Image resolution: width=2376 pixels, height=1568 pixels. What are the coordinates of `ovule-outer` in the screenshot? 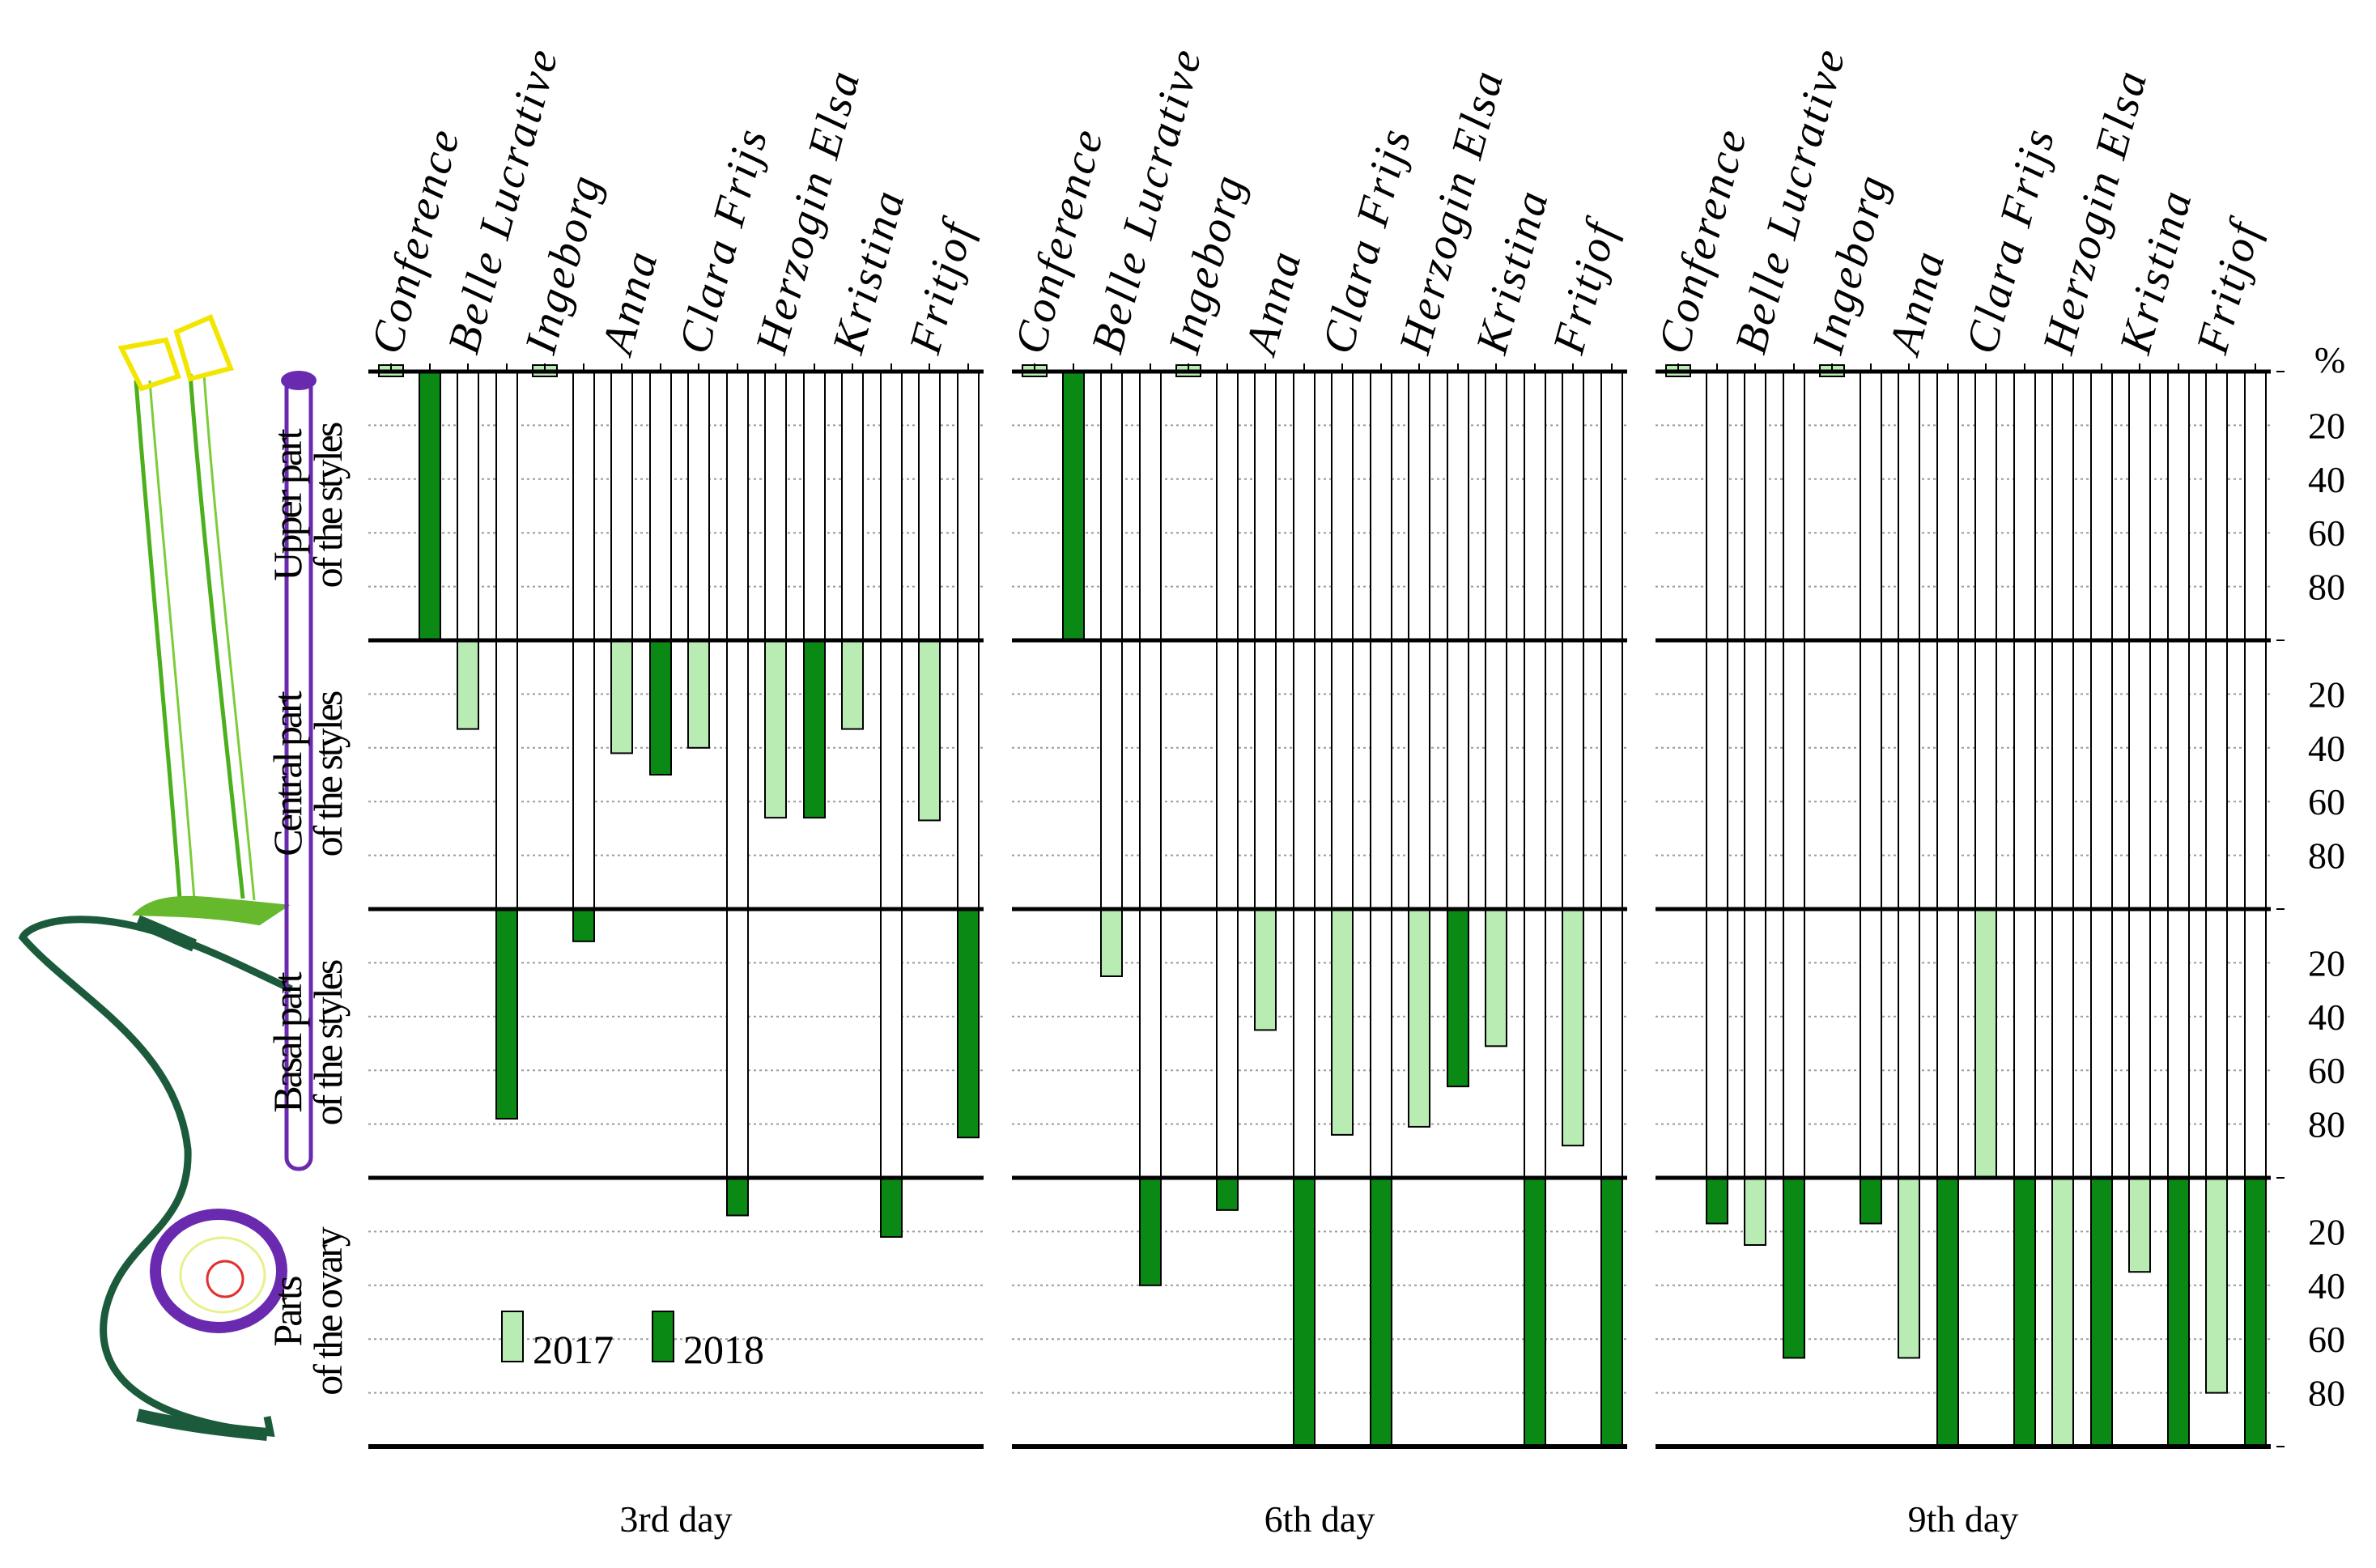 It's located at (218, 1271).